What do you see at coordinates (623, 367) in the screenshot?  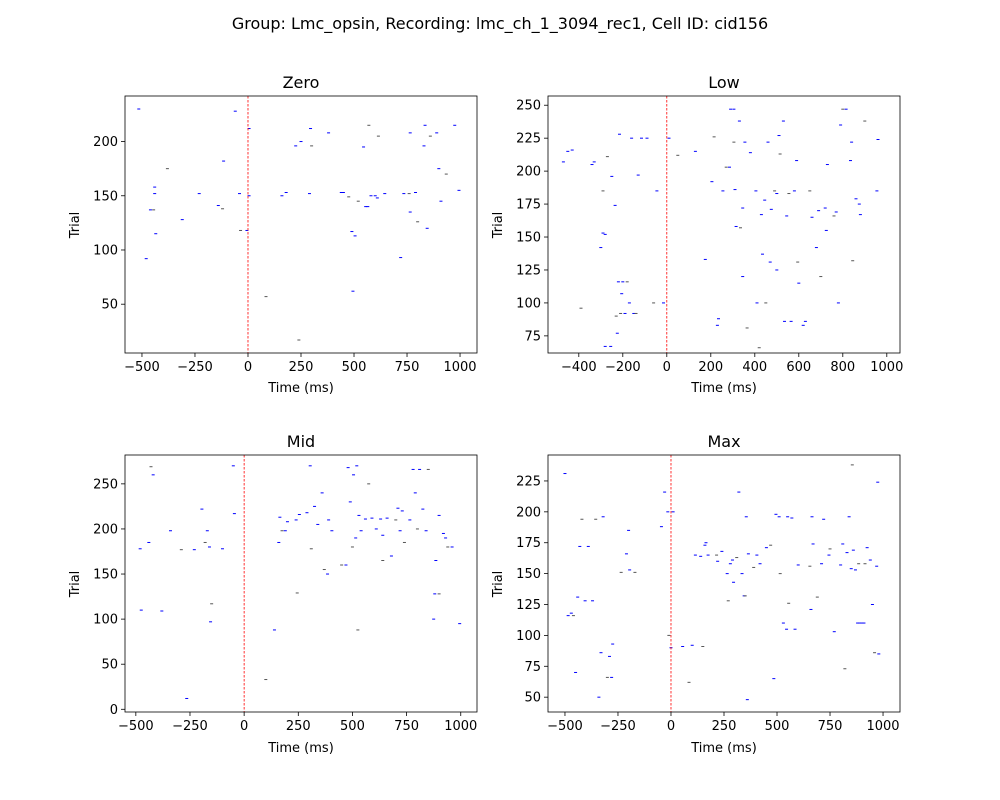 I see `x-tick-label: −200` at bounding box center [623, 367].